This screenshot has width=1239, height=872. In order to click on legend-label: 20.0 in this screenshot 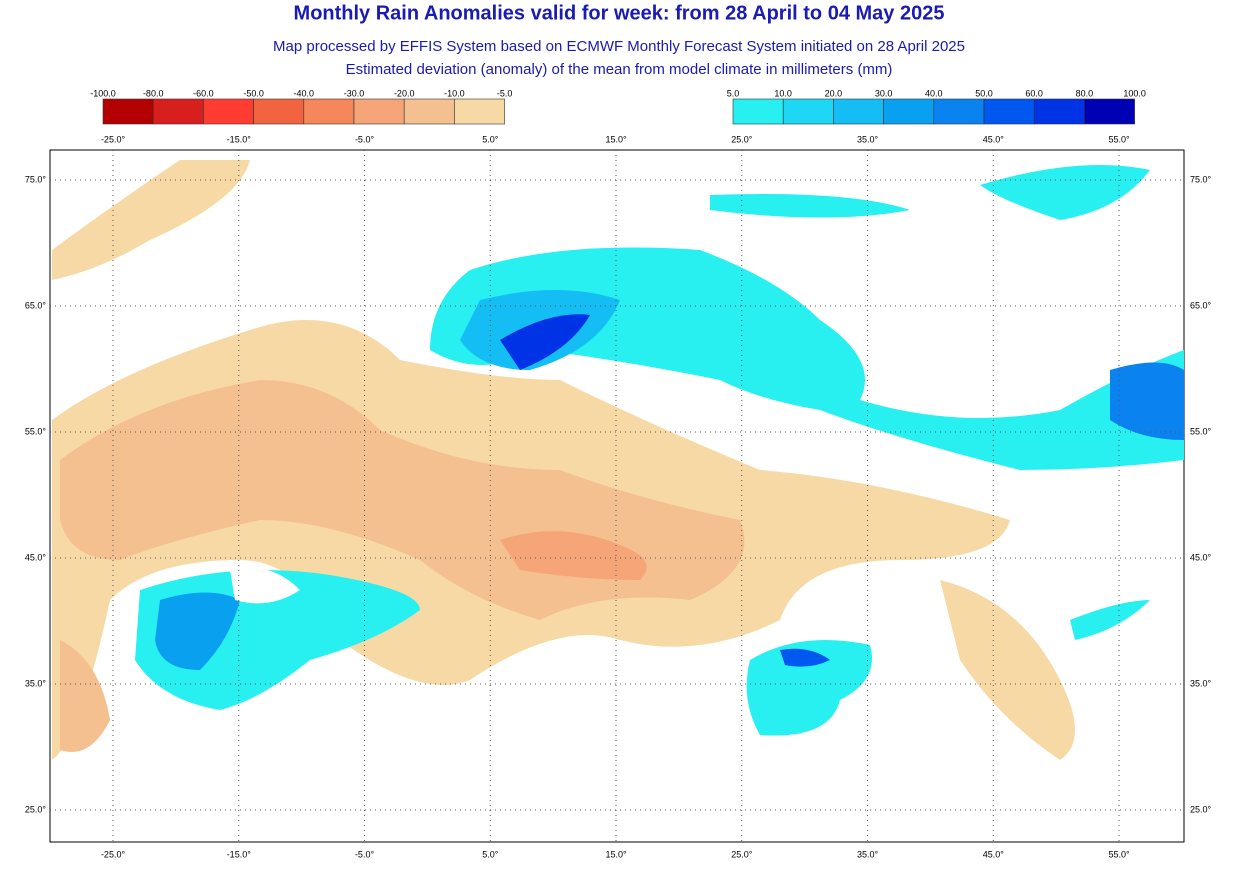, I will do `click(834, 93)`.